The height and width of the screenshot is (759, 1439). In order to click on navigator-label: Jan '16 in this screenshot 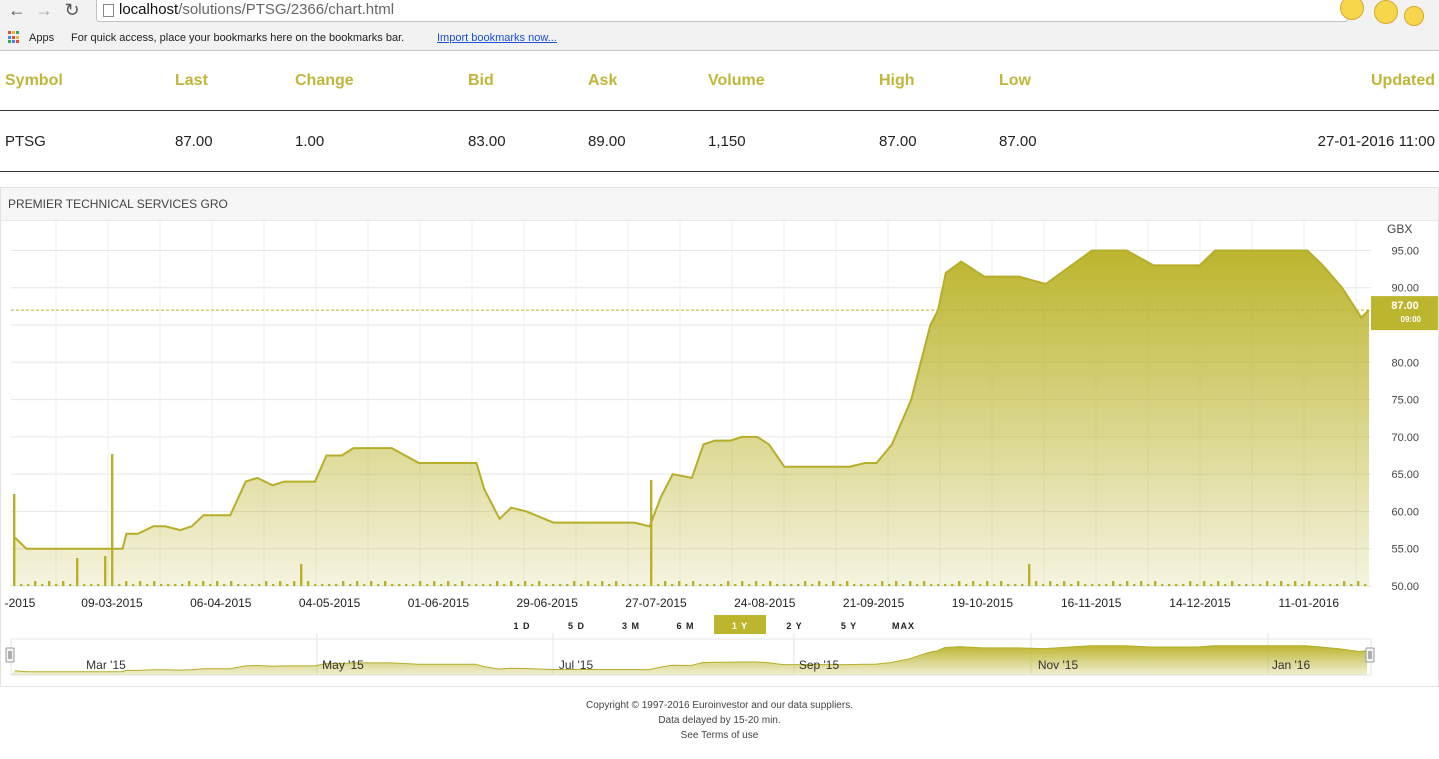, I will do `click(1291, 665)`.